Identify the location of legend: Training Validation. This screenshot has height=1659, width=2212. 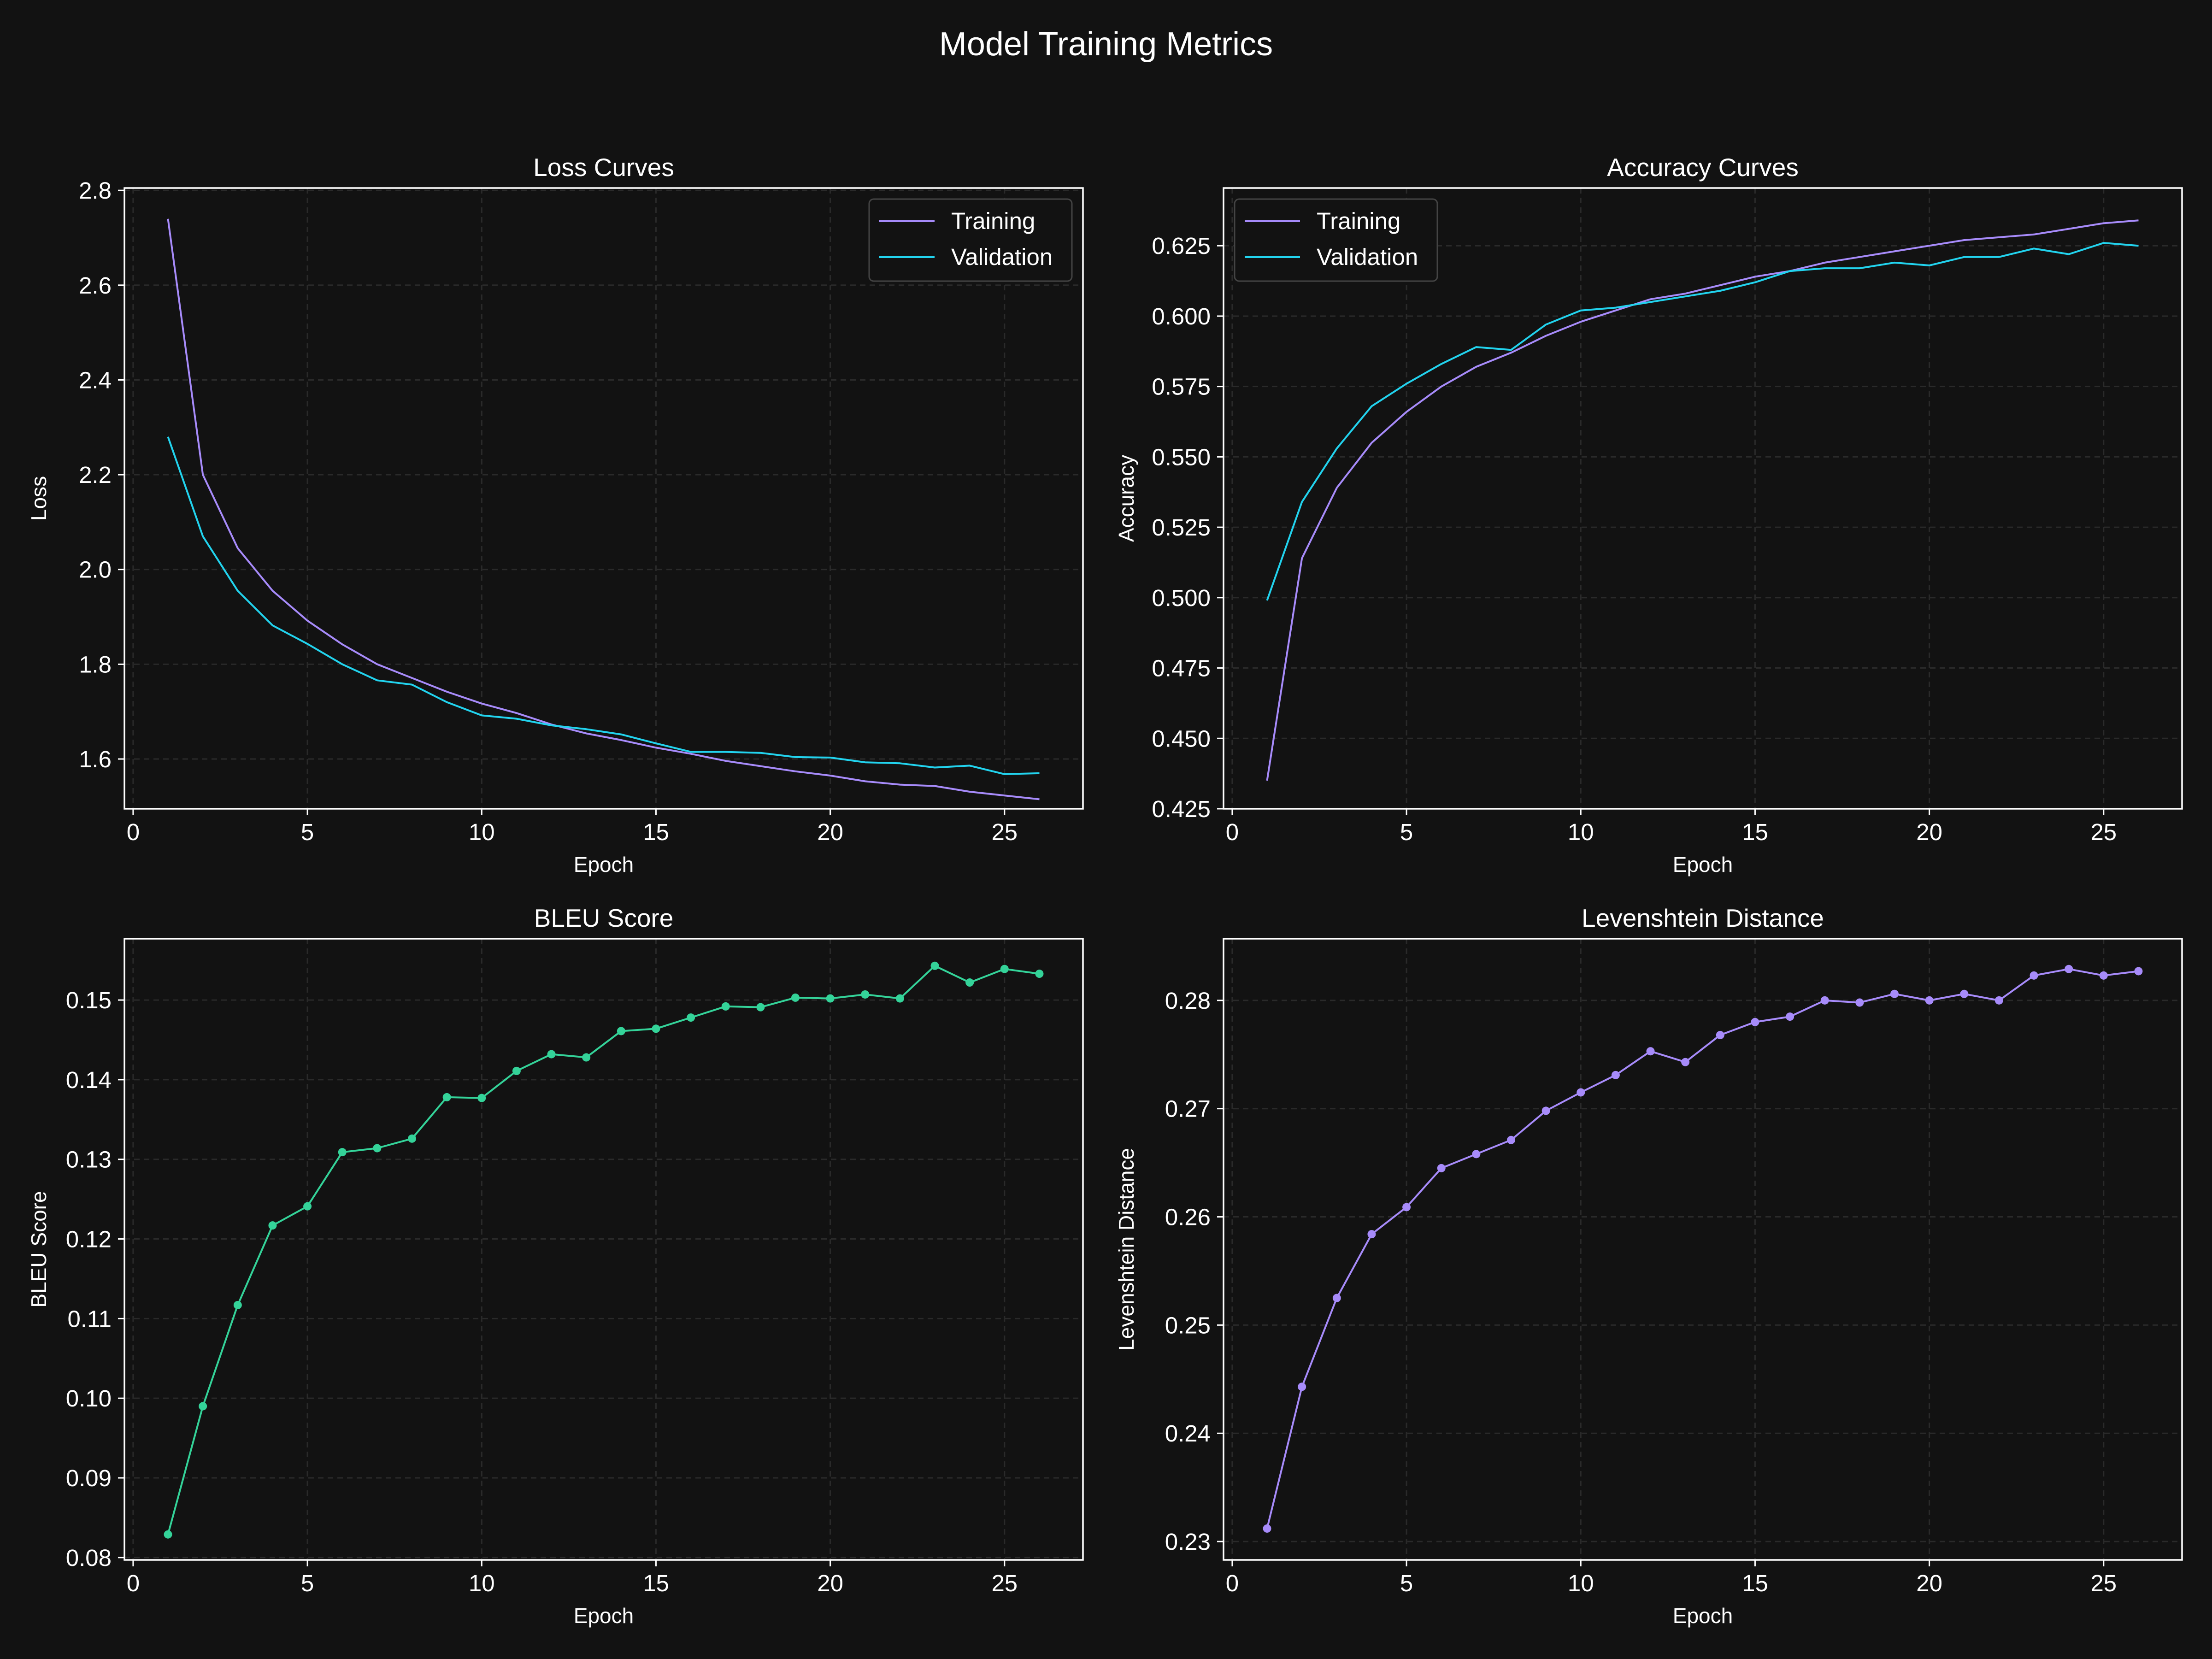
(1336, 240).